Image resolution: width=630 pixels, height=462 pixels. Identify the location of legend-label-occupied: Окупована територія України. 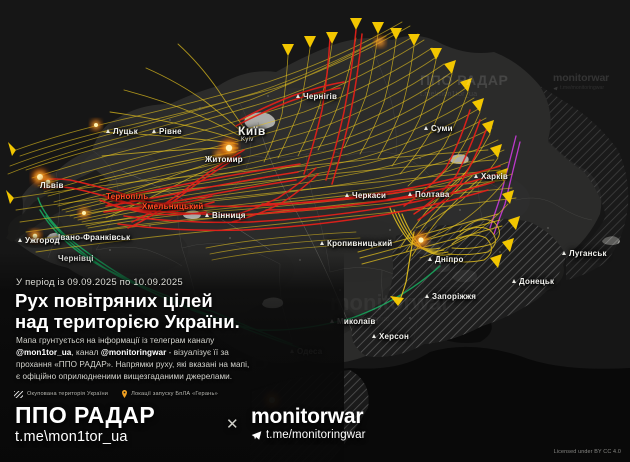
(68, 394).